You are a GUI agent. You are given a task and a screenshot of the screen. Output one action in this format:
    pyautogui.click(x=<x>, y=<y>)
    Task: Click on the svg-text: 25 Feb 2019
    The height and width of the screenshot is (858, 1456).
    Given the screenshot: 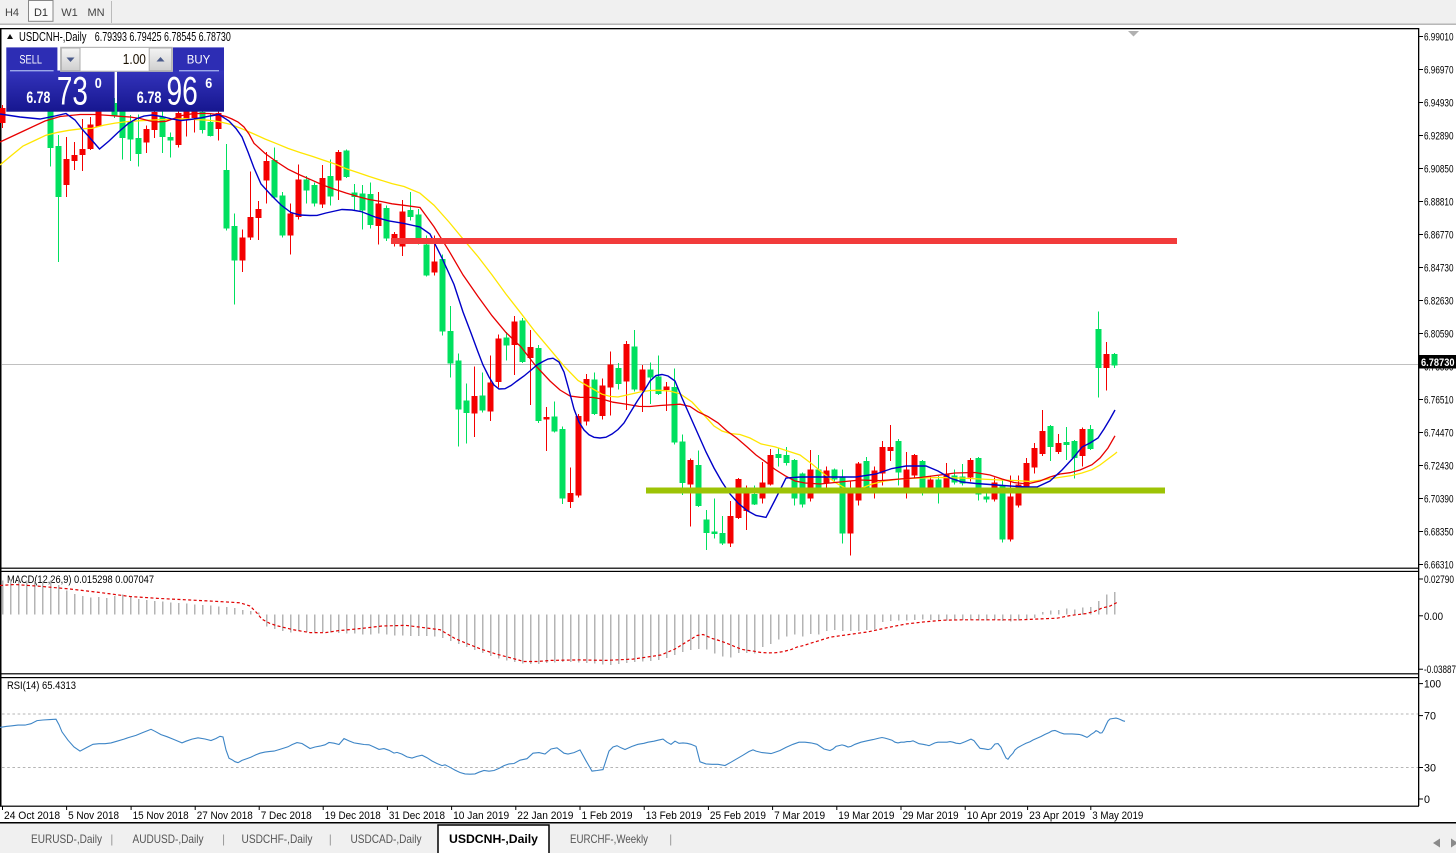 What is the action you would take?
    pyautogui.click(x=738, y=816)
    